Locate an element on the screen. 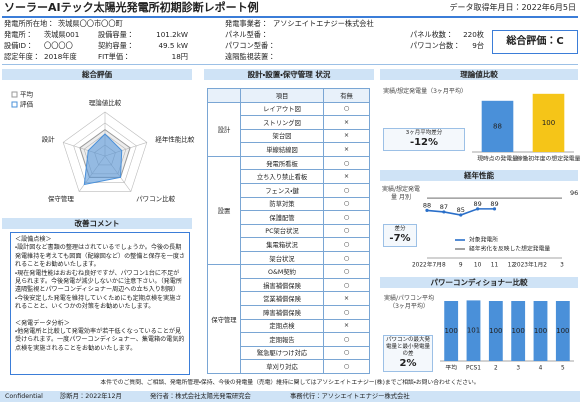  radar-axis-label: 保守管理 is located at coordinates (61, 198).